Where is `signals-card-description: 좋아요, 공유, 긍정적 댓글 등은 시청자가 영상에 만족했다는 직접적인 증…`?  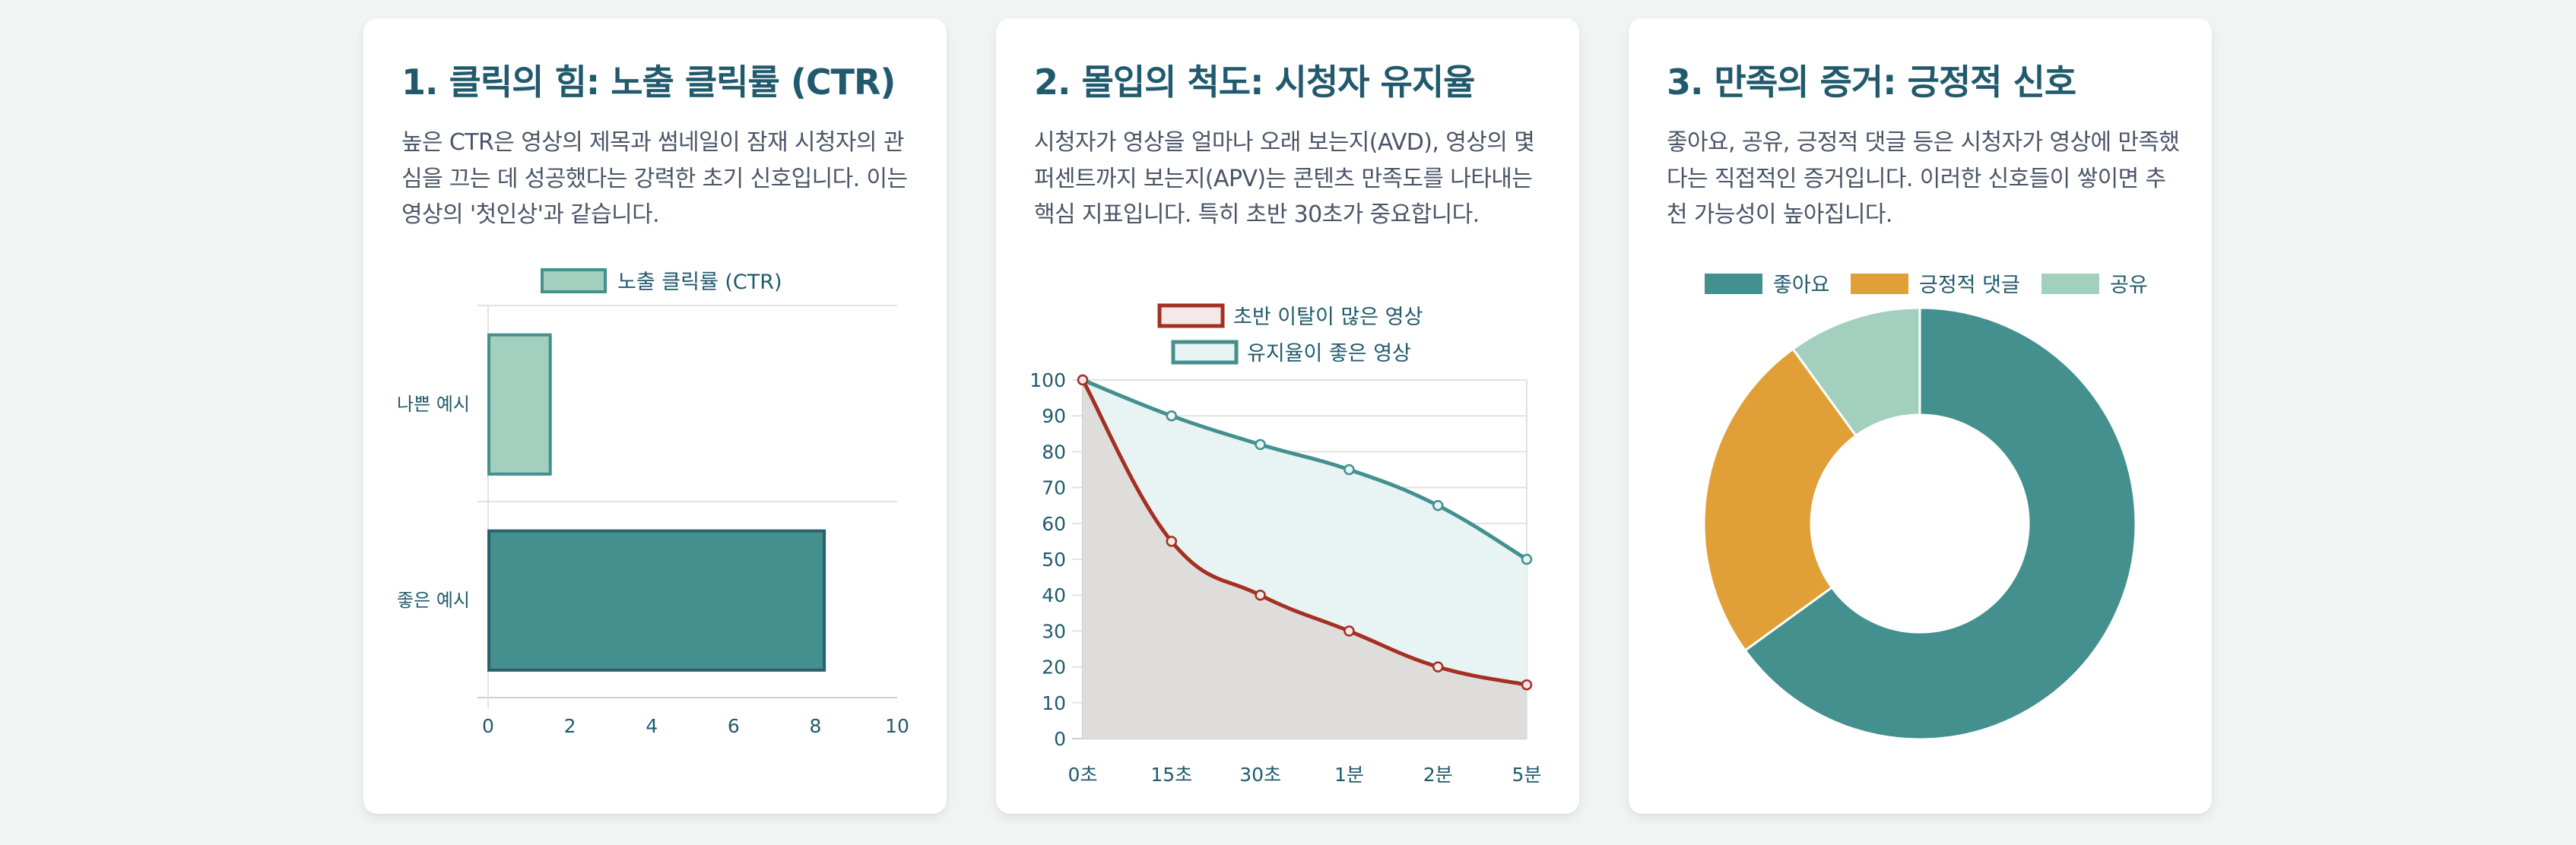
signals-card-description: 좋아요, 공유, 긍정적 댓글 등은 시청자가 영상에 만족했다는 직접적인 증… is located at coordinates (1923, 178).